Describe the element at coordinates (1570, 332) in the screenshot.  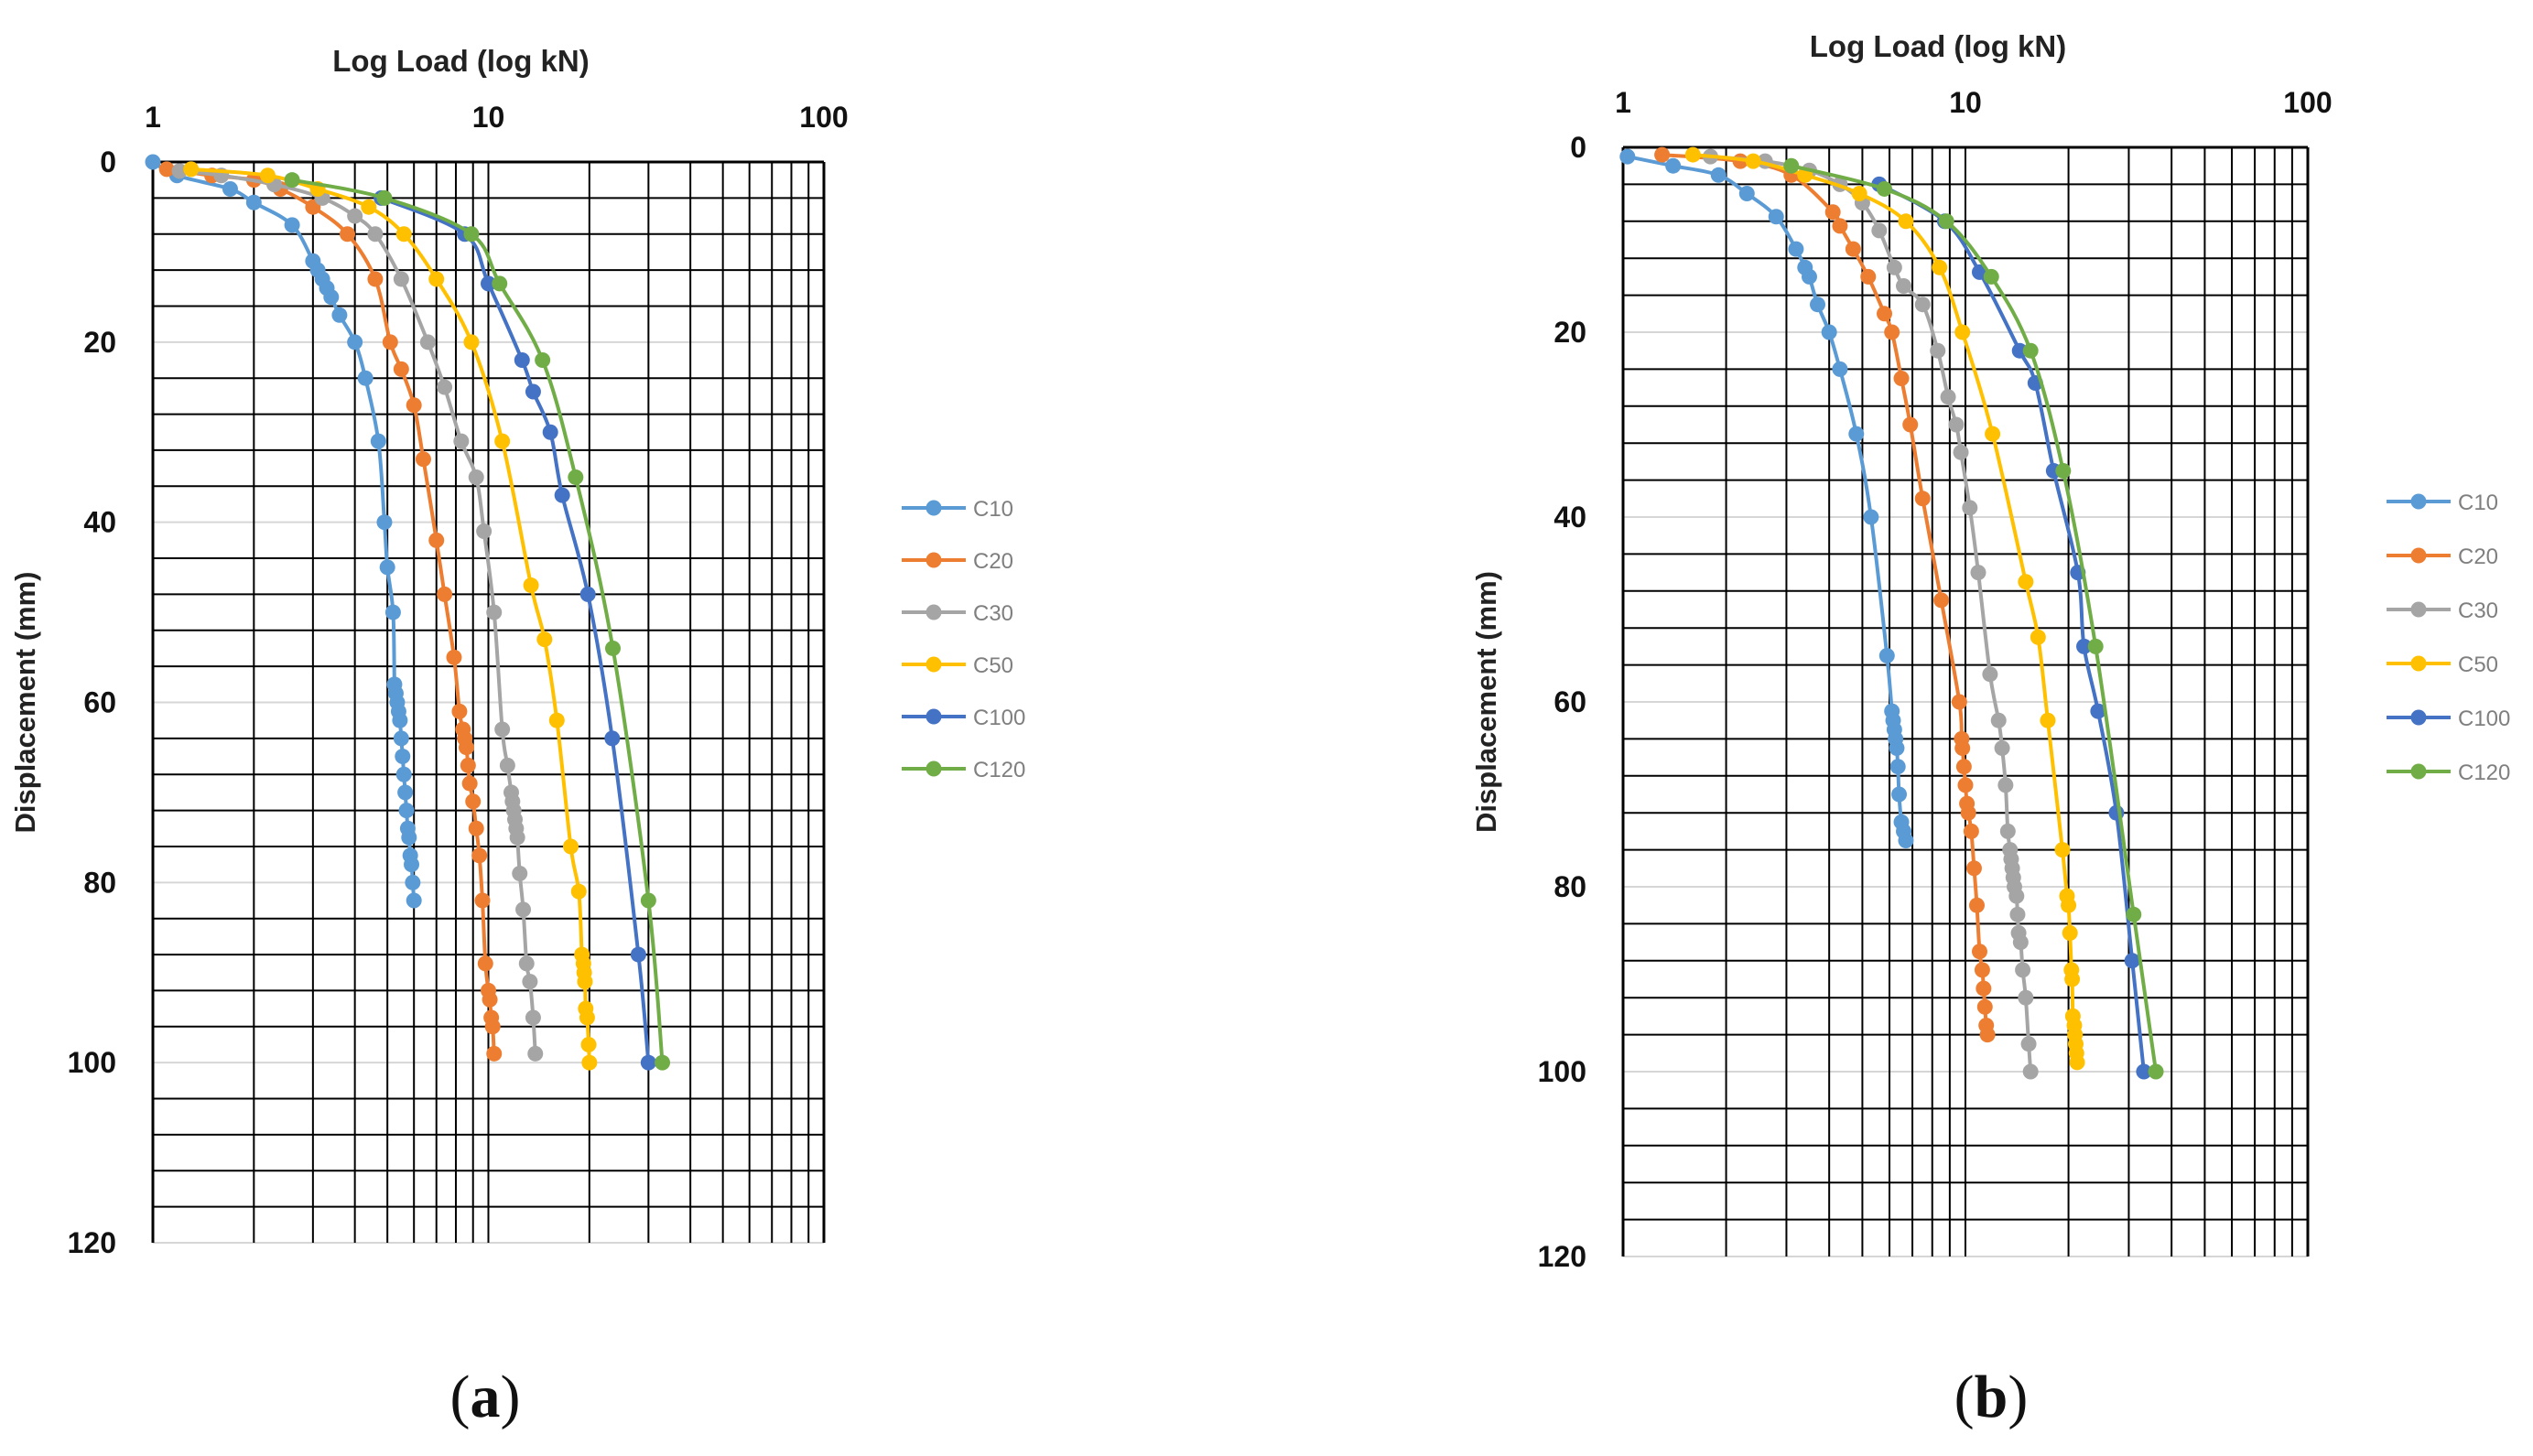
I see `y-tick-label: 20` at that location.